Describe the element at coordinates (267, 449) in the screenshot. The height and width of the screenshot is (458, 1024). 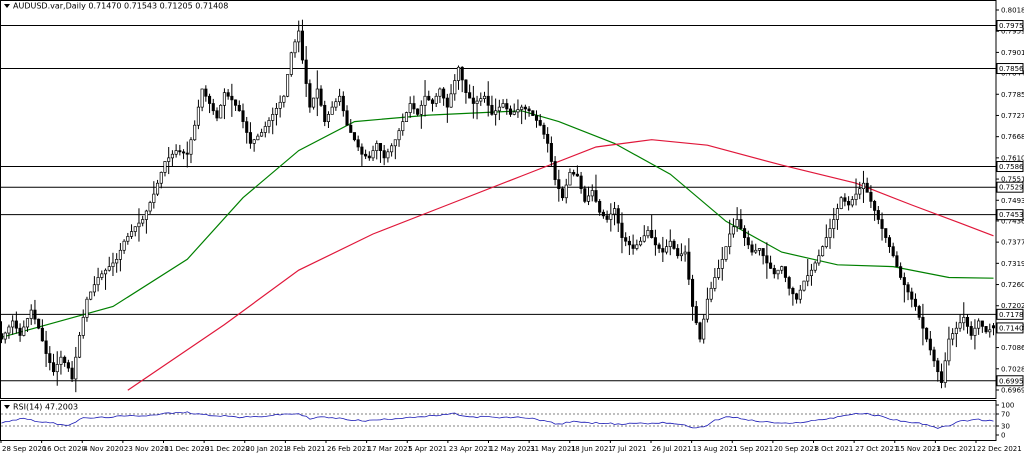
I see `x-tick-label: 20 Jan 2021` at that location.